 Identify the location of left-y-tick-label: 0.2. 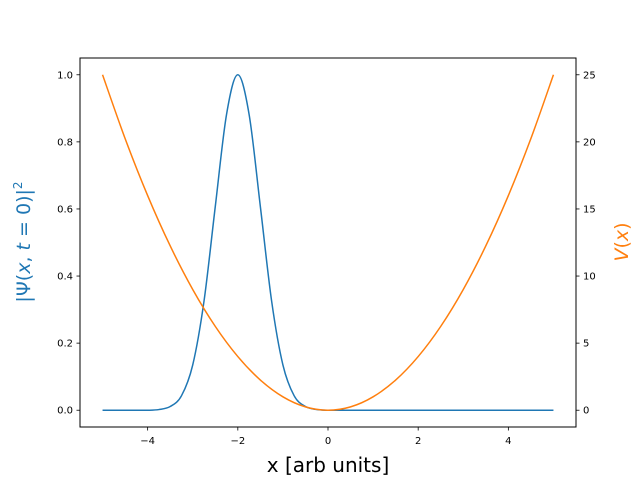
(65, 344).